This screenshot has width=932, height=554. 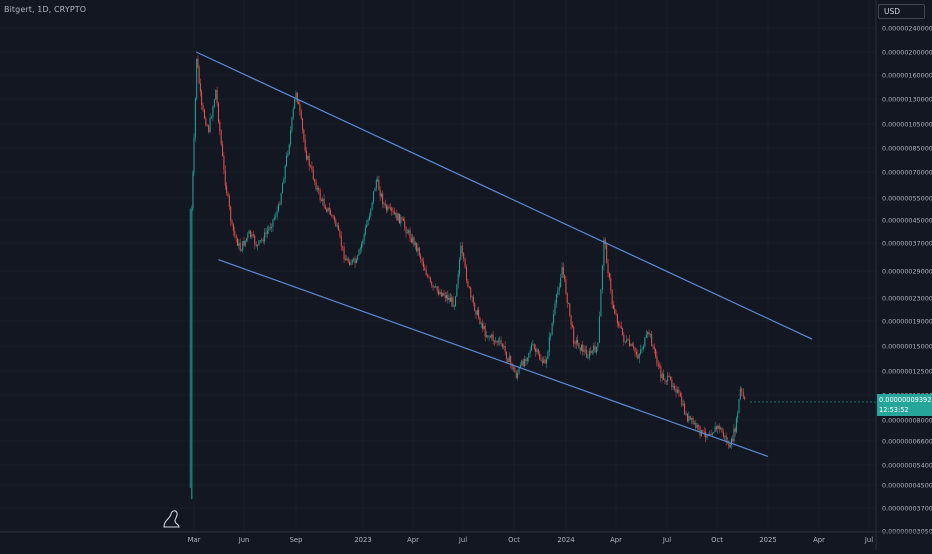 What do you see at coordinates (171, 519) in the screenshot?
I see `tradingview-logo-icon` at bounding box center [171, 519].